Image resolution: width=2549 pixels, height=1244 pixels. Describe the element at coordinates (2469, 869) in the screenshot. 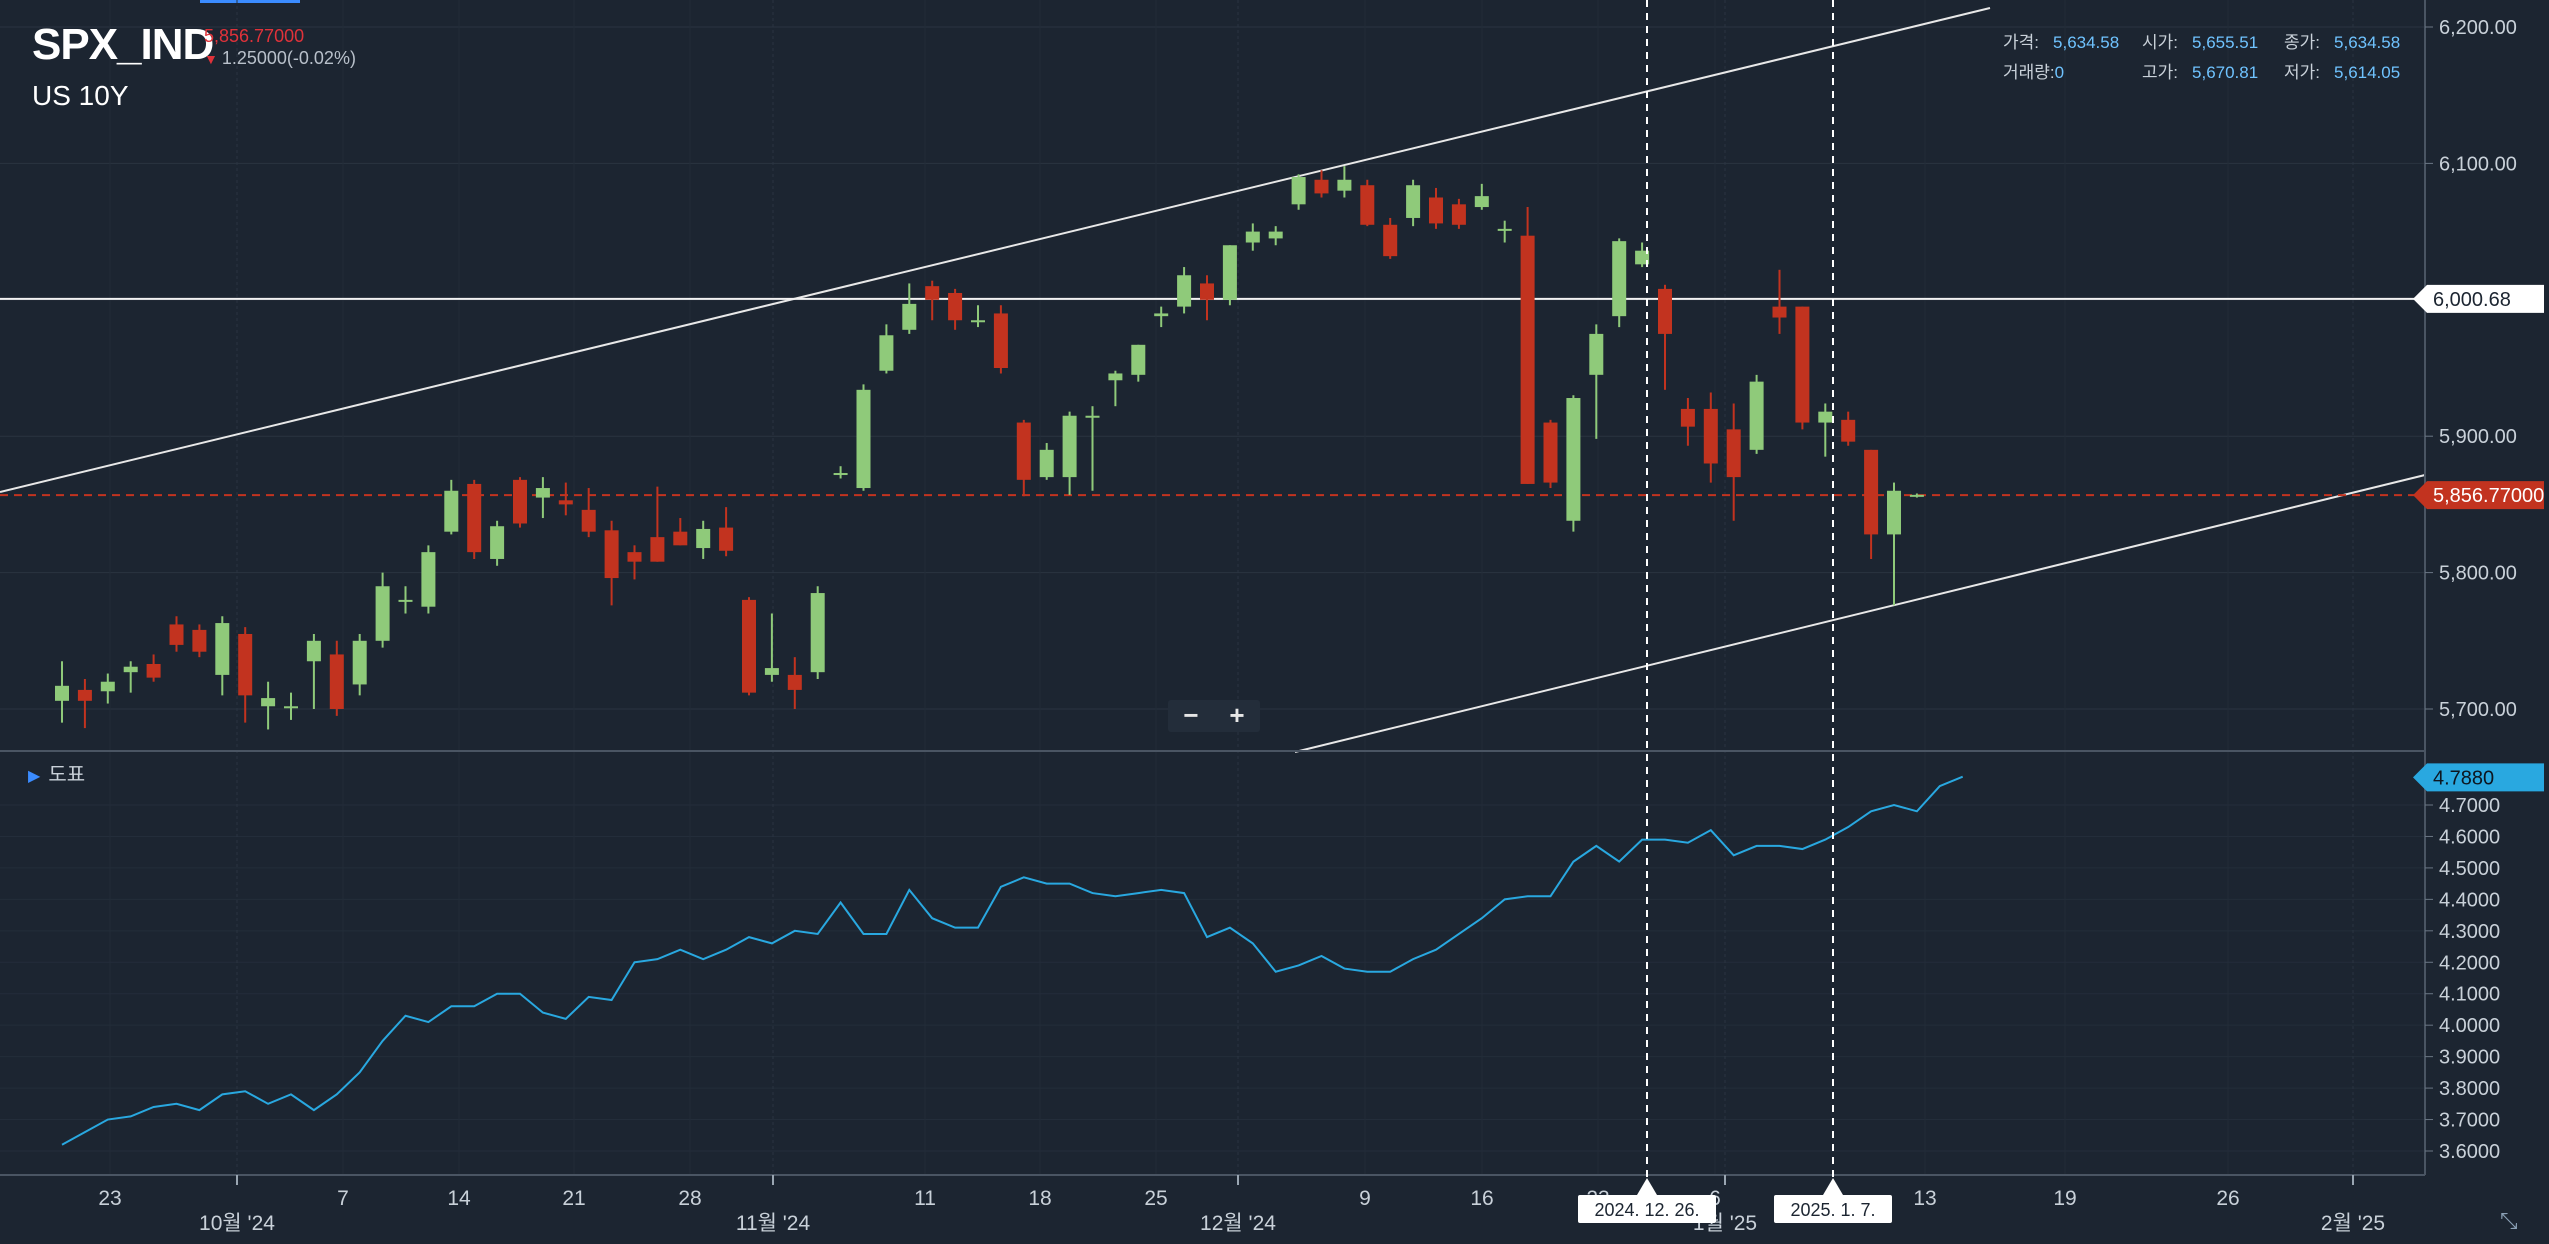

I see `yield-axis-label: 4.5000` at that location.